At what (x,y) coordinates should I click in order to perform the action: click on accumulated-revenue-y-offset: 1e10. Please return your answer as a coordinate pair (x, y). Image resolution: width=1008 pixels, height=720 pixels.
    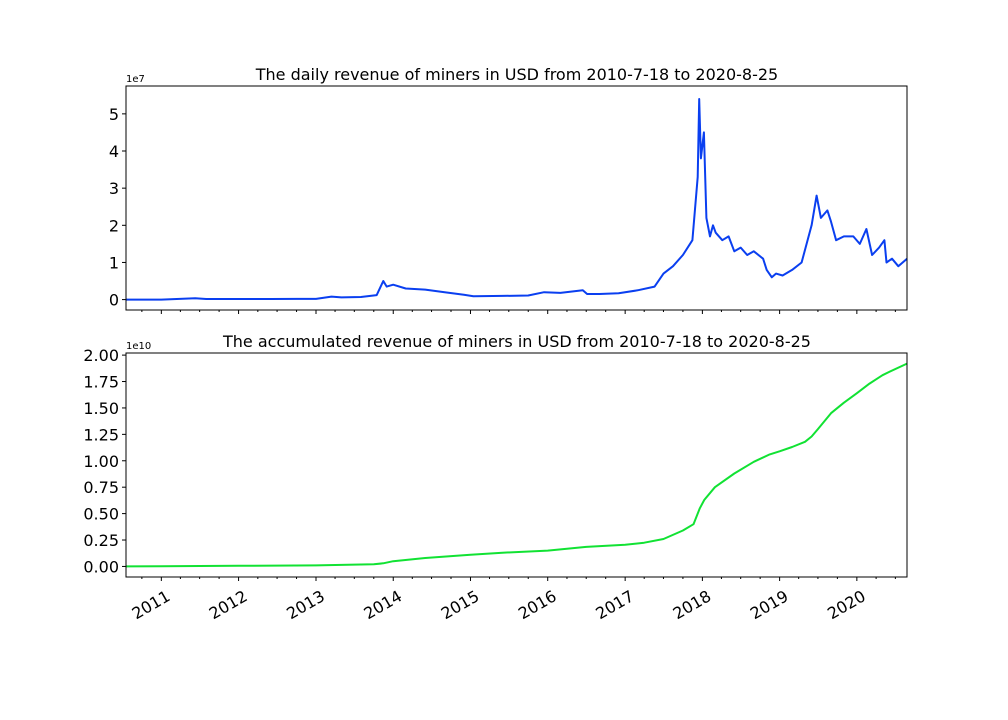
    Looking at the image, I should click on (138, 346).